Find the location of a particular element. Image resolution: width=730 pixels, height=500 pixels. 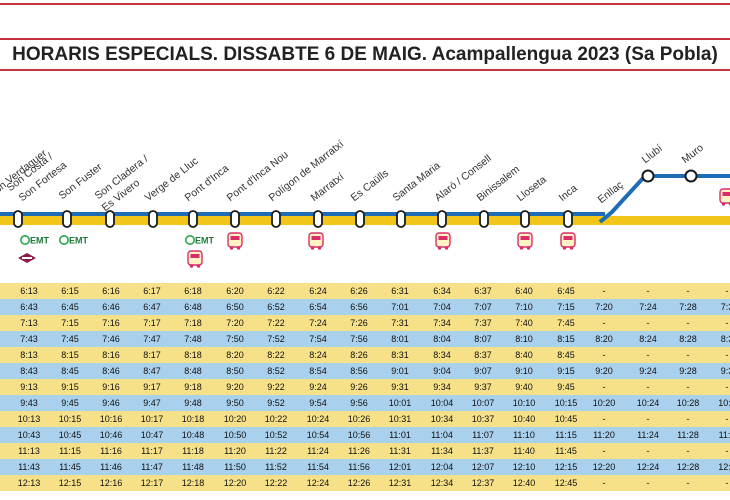

table-cell: 8:3 is located at coordinates (725, 339).